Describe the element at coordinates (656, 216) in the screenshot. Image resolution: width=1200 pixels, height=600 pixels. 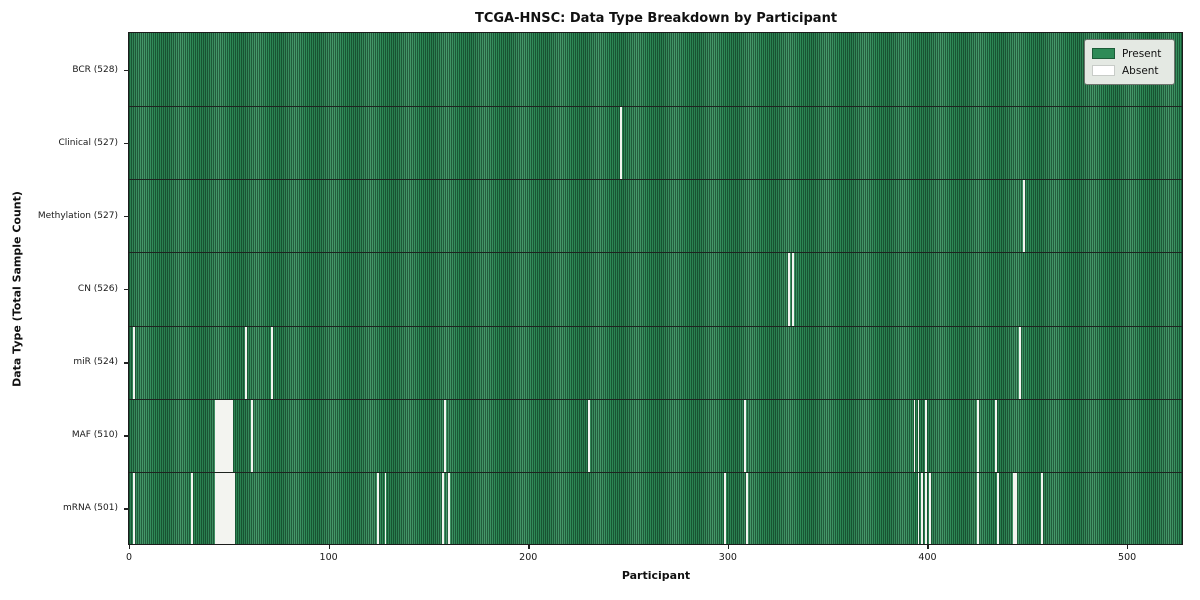
I see `heatmap-row-methylation` at that location.